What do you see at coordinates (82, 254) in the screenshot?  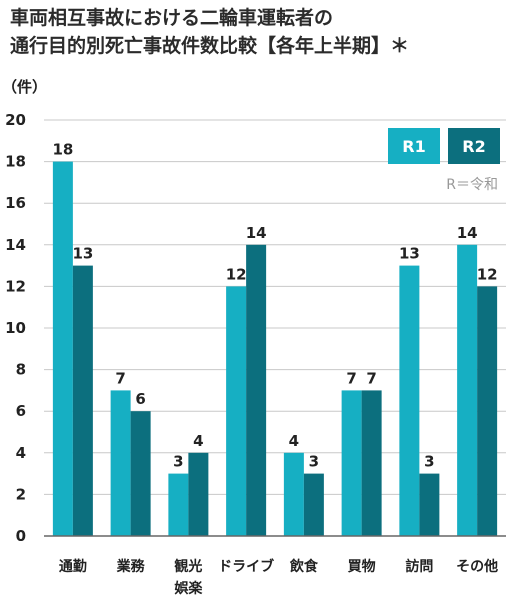 I see `value-label-r2: 13` at bounding box center [82, 254].